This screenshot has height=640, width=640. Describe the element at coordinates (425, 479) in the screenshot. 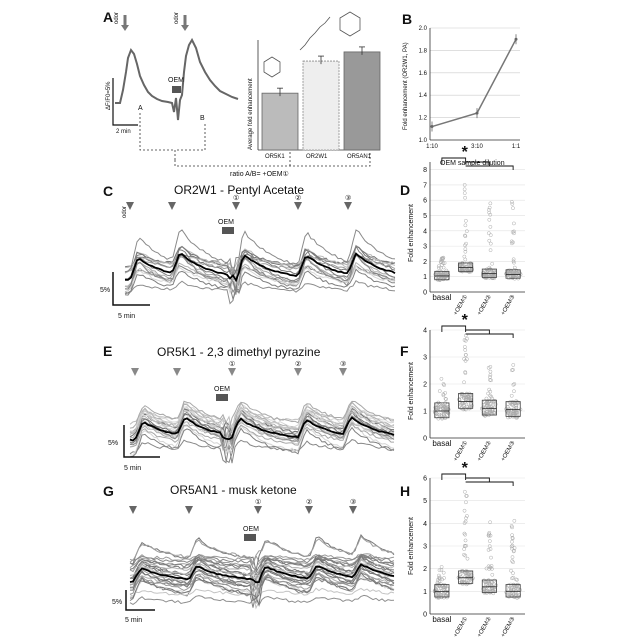

I see `ytick: 6` at that location.